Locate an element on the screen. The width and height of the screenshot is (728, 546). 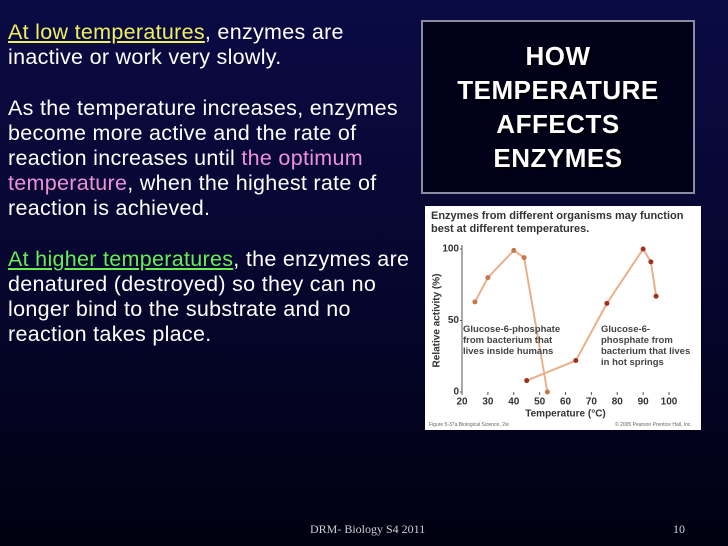
footer: DRM- Biology S4 2011 is located at coordinates (368, 529).